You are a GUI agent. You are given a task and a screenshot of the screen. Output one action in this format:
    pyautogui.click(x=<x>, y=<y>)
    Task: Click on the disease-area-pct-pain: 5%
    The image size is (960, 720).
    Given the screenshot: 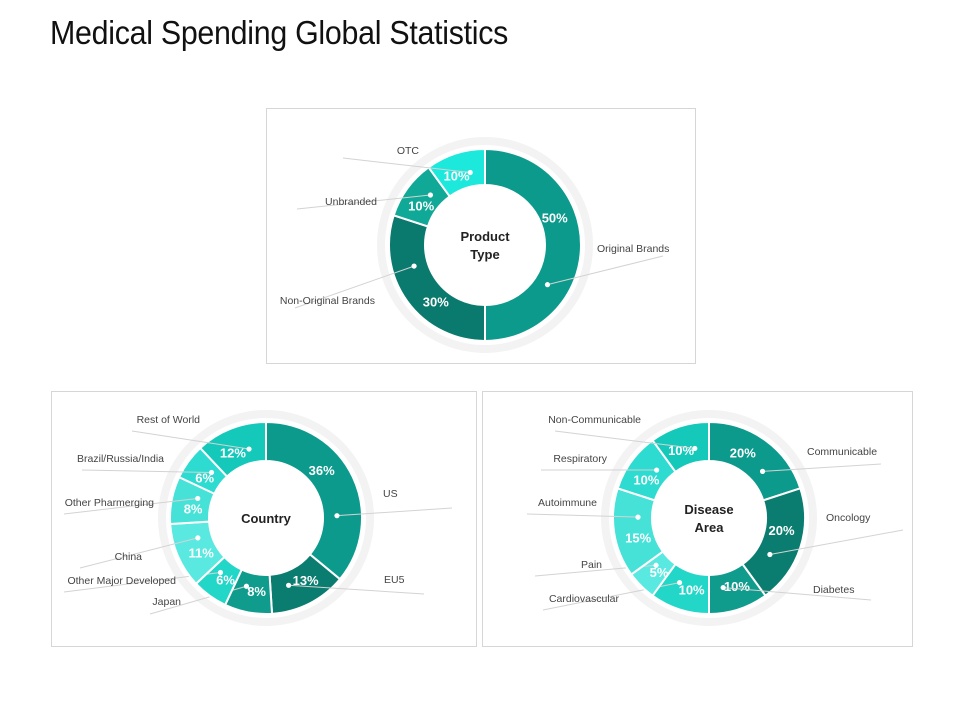 What is the action you would take?
    pyautogui.click(x=659, y=572)
    